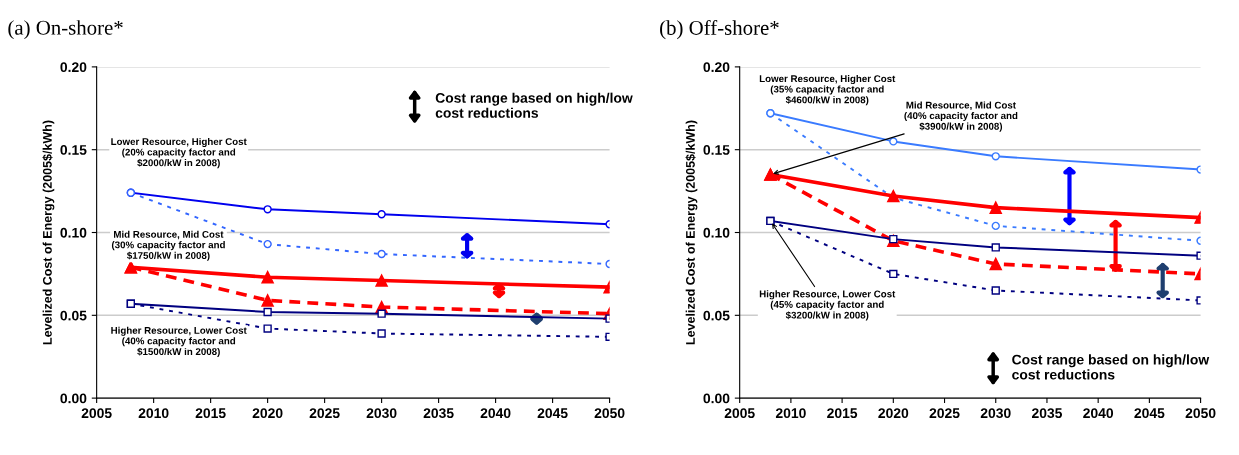 Image resolution: width=1239 pixels, height=455 pixels. What do you see at coordinates (827, 90) in the screenshot?
I see `annotation: Lower Resource, Higher Cost (35% capacity factor and $4600/kW in 2008)` at bounding box center [827, 90].